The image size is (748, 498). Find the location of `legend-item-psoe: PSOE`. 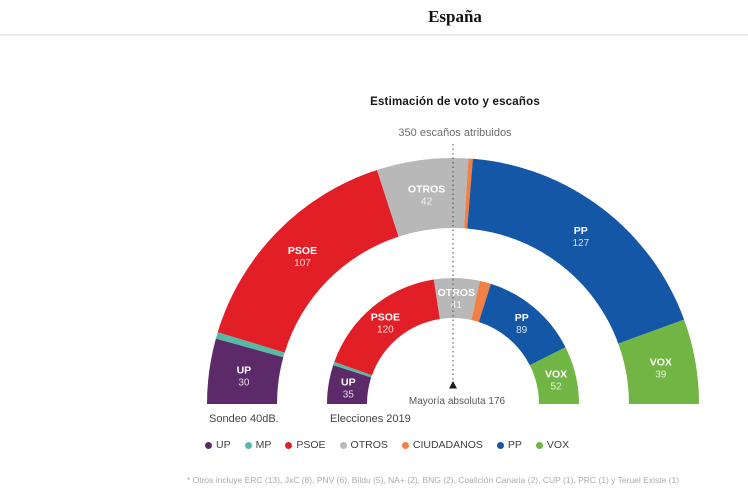

legend-item-psoe: PSOE is located at coordinates (305, 445).